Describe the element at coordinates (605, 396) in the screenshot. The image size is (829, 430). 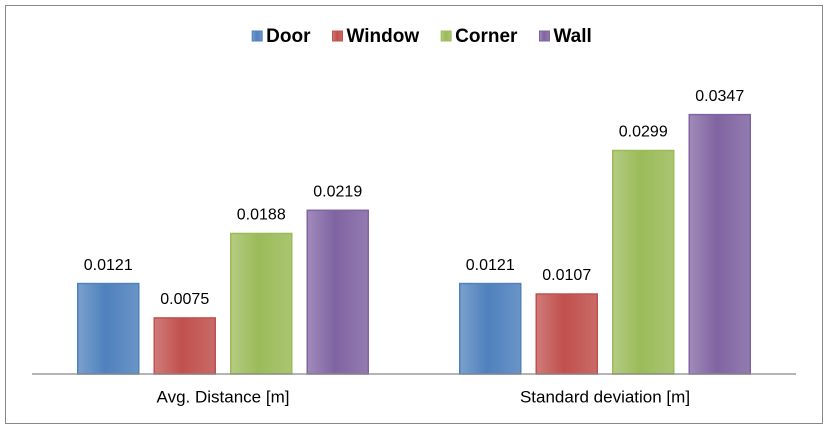
I see `x-tick-label: Standard deviation [m]` at that location.